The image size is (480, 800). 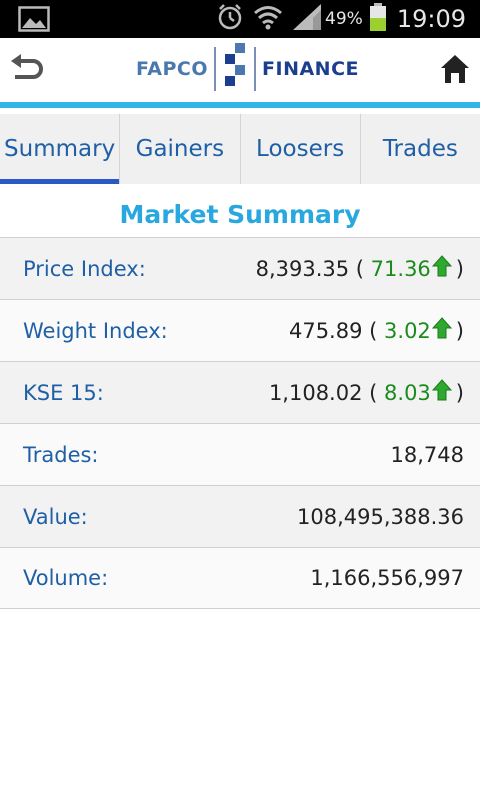 I want to click on list-item: KSE 15: 1,108.02 ( 8.03), so click(x=240, y=392).